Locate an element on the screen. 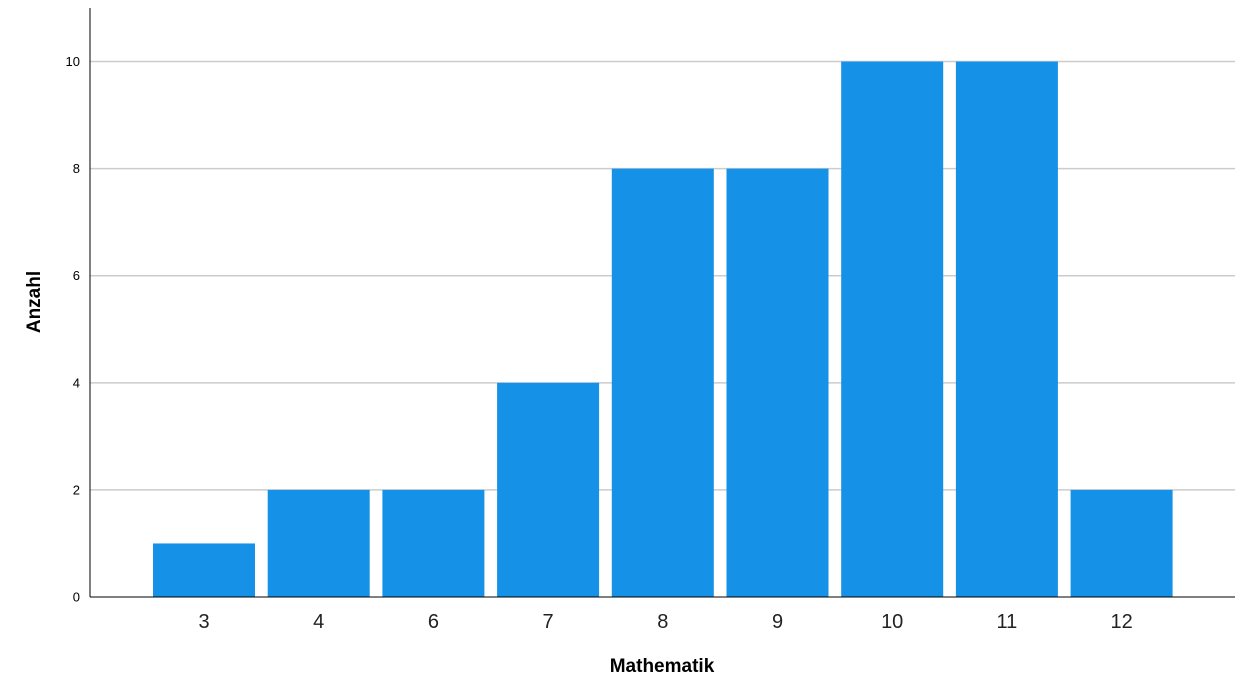  y-tick-label: 6 is located at coordinates (76, 275).